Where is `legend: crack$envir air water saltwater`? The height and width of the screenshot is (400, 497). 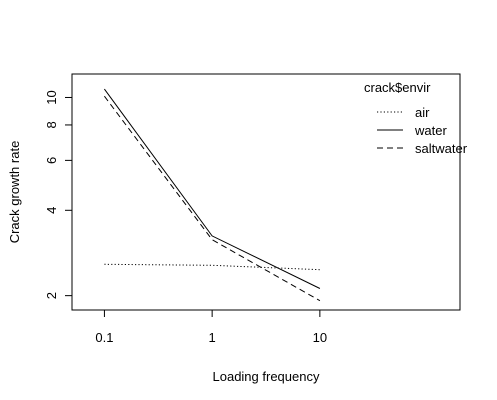
legend: crack$envir air water saltwater is located at coordinates (416, 118).